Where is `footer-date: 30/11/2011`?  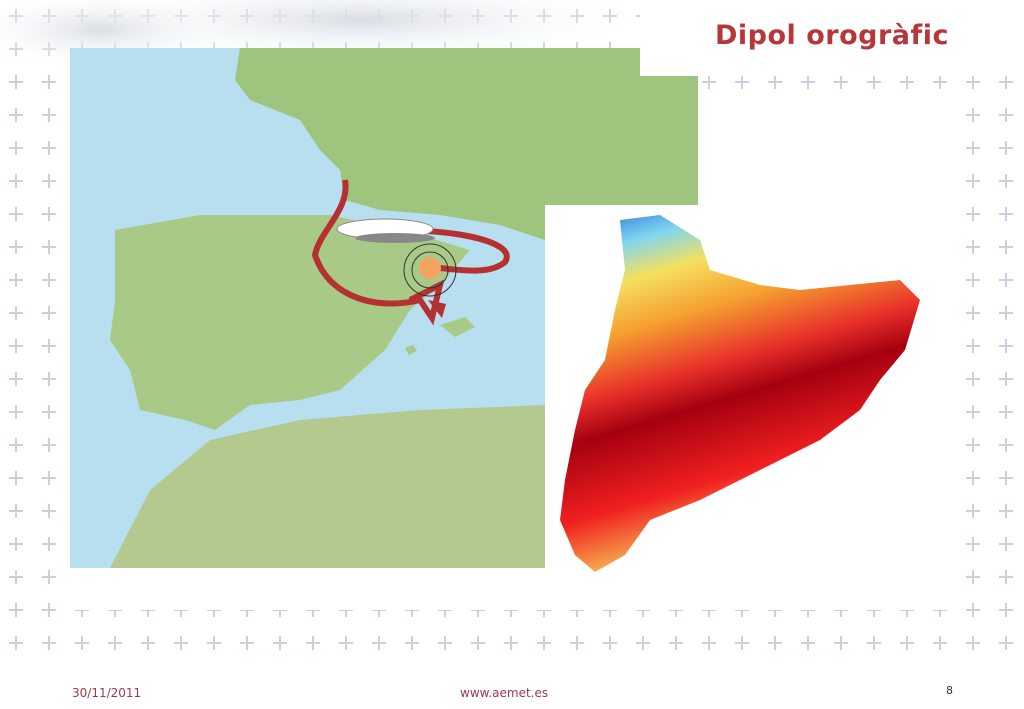
footer-date: 30/11/2011 is located at coordinates (107, 693).